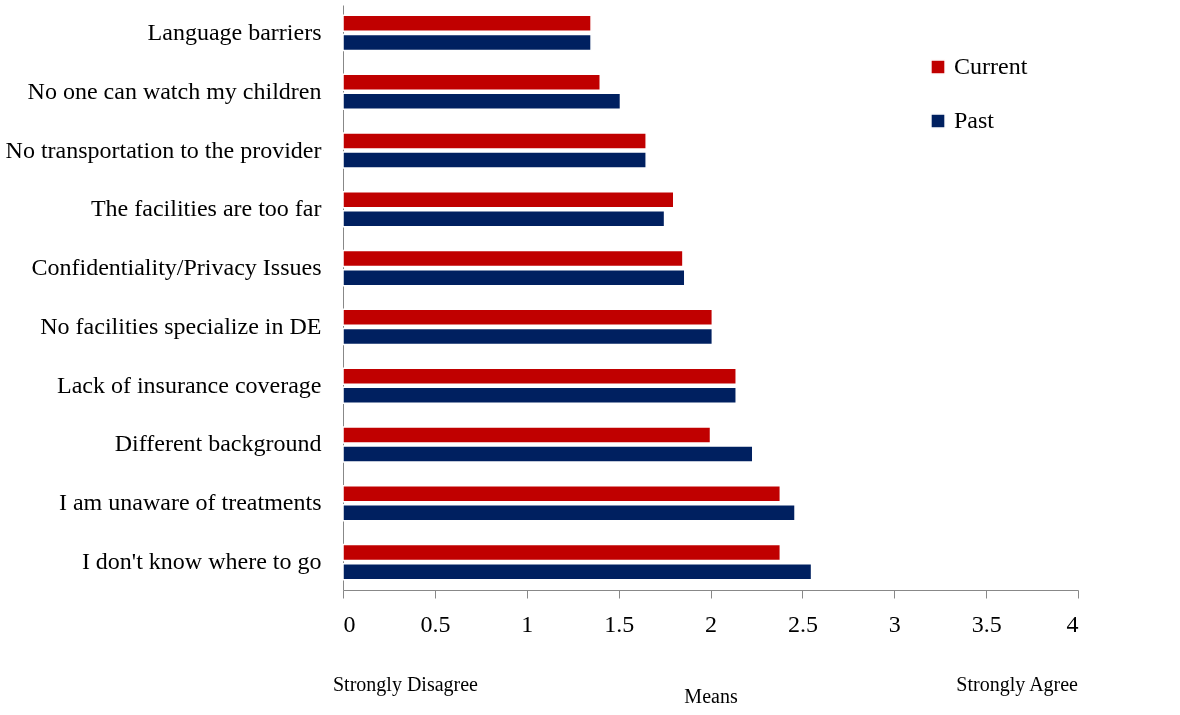 This screenshot has height=715, width=1180. What do you see at coordinates (349, 623) in the screenshot?
I see `x-tick-label: 0` at bounding box center [349, 623].